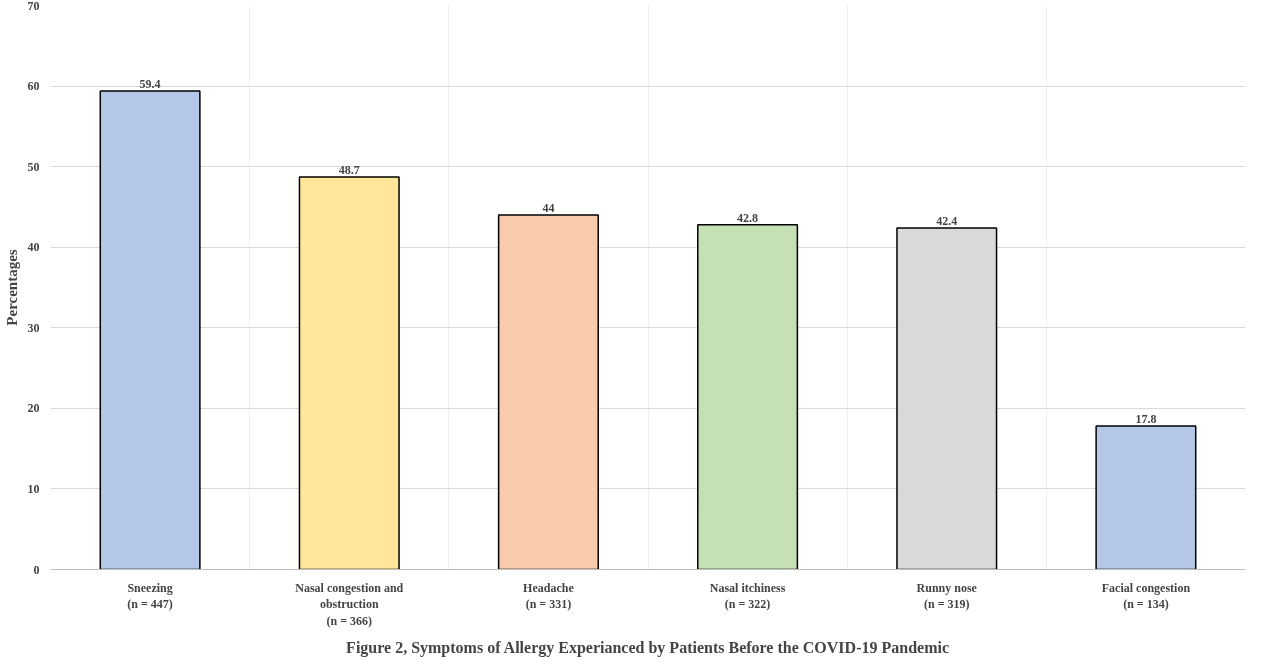  Describe the element at coordinates (947, 220) in the screenshot. I see `data-label: 42.4` at that location.